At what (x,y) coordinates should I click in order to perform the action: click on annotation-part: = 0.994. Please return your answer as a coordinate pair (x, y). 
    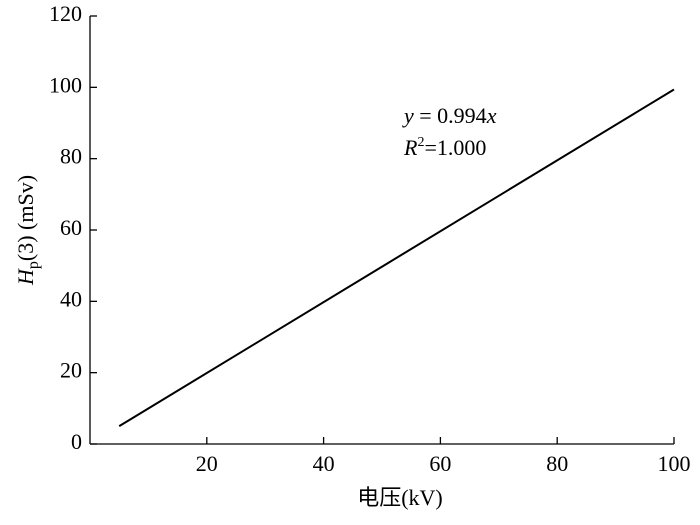
    Looking at the image, I should click on (450, 115).